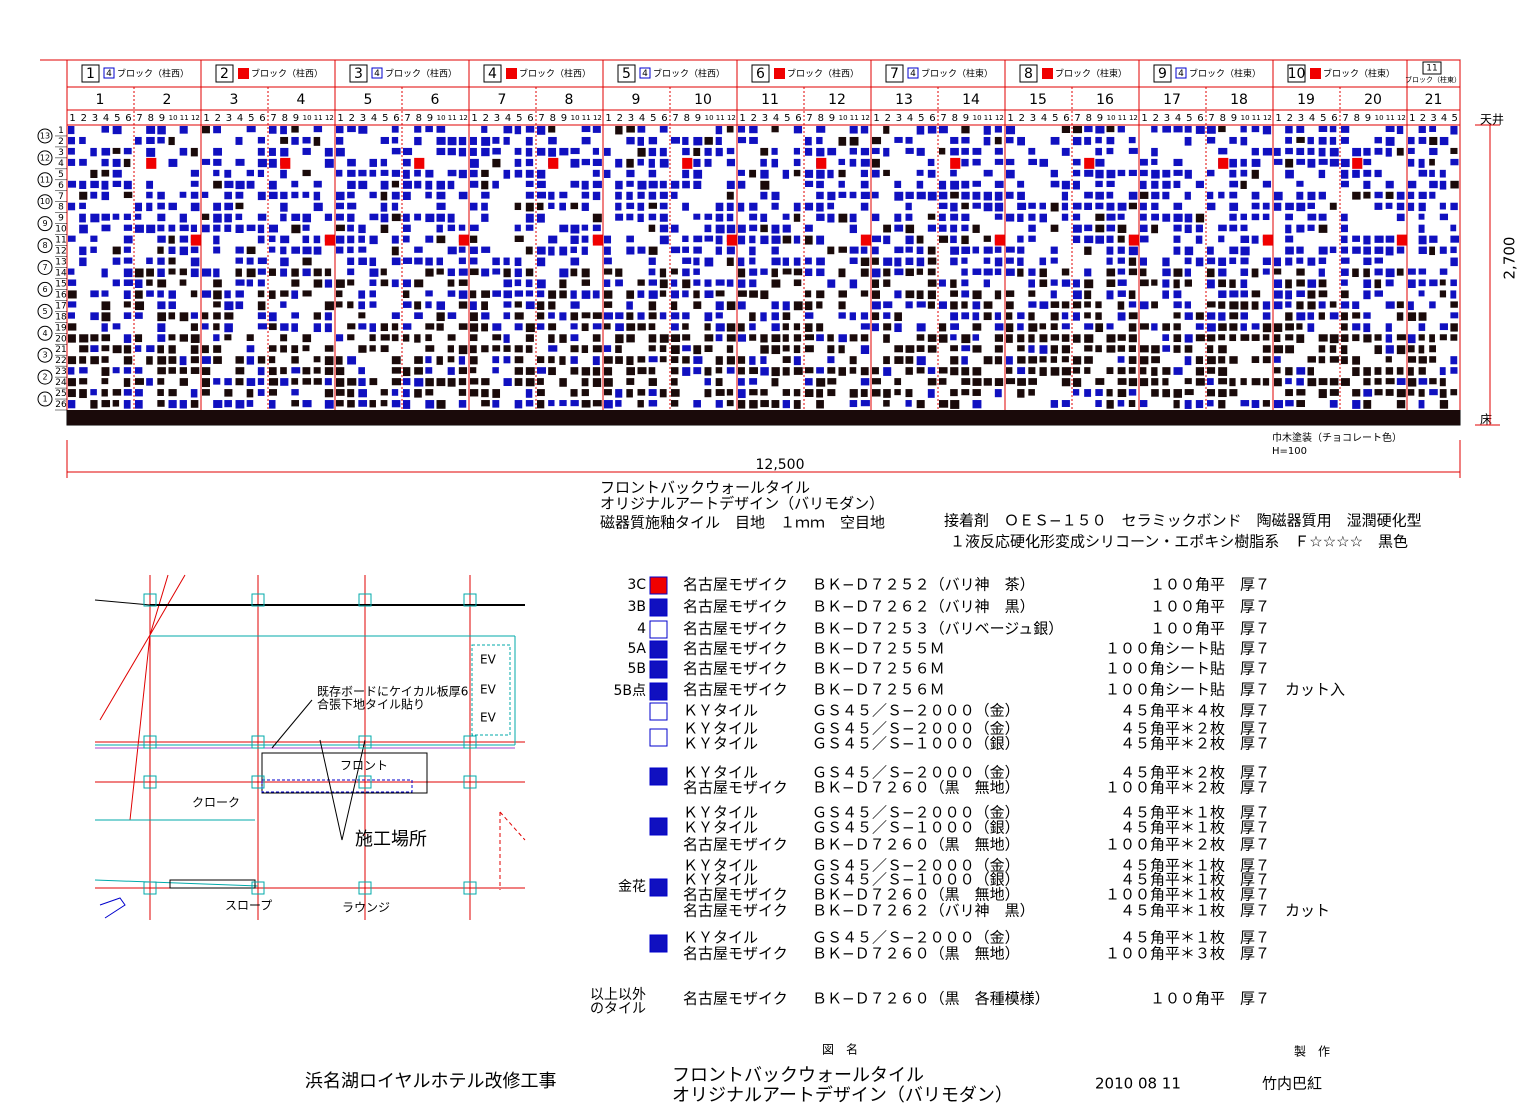  Describe the element at coordinates (916, 788) in the screenshot. I see `legend-product: ＢＫ−Ｄ７２６０（黒 無地）` at that location.